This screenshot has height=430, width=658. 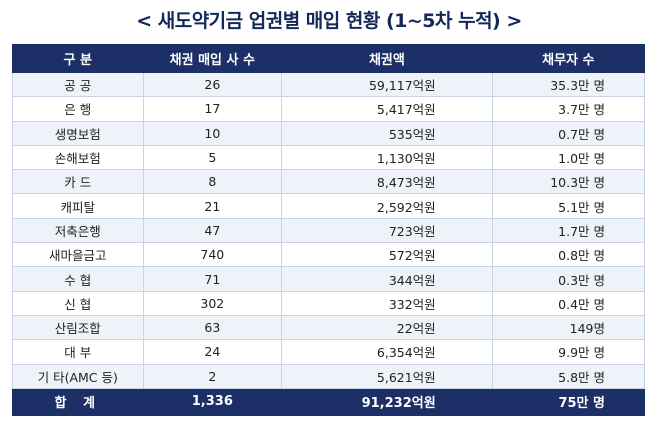 What do you see at coordinates (212, 133) in the screenshot?
I see `table-cell: 10` at bounding box center [212, 133].